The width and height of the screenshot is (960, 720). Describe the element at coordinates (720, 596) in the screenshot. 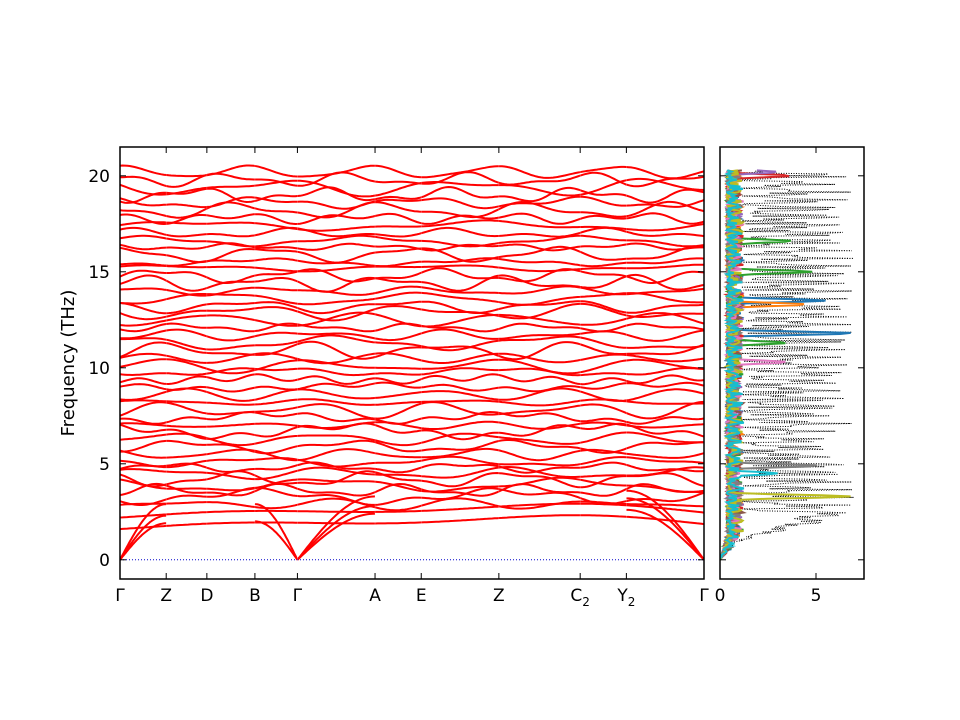

I see `dos-x-tick-label: 0` at that location.